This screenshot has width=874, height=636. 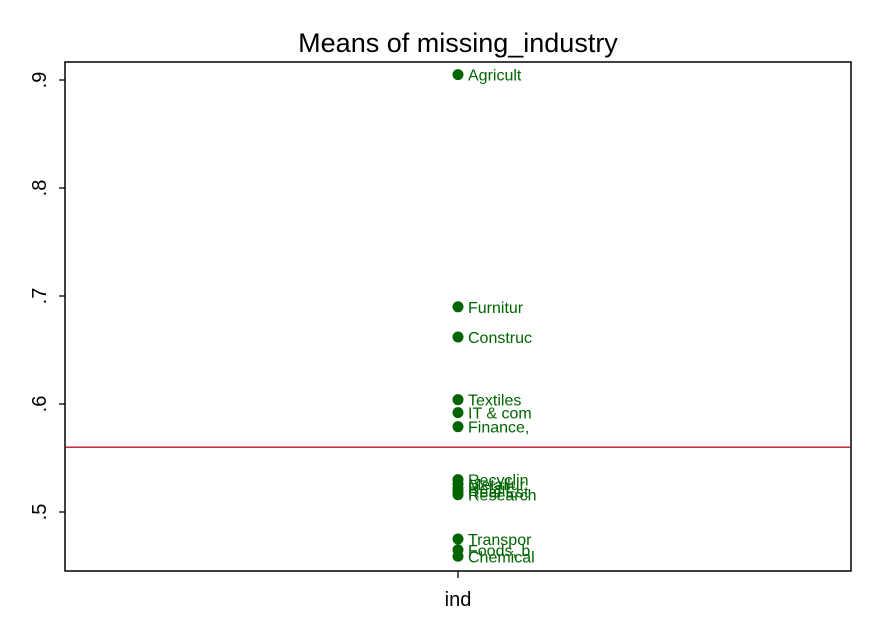 I want to click on point-label: Real Est, so click(x=498, y=492).